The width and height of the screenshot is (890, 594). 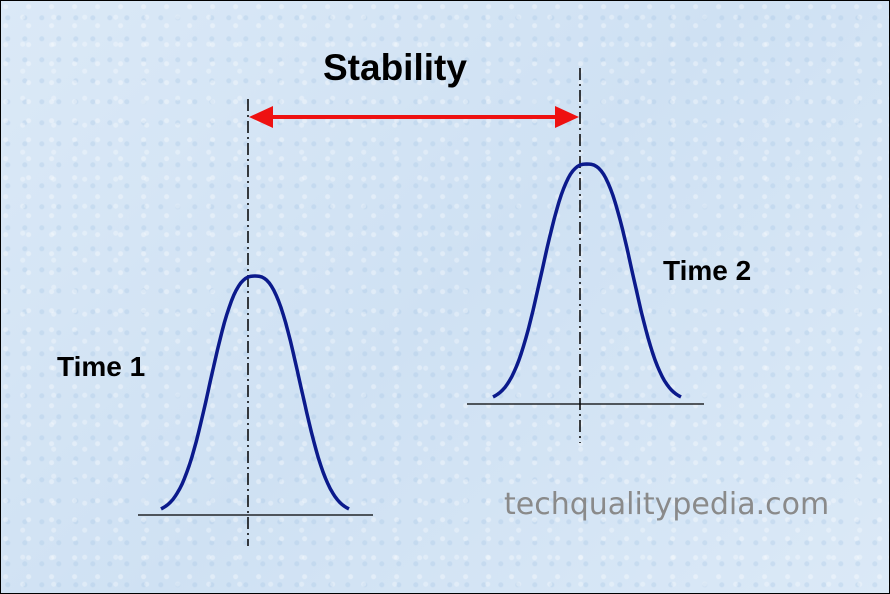 I want to click on time1-label: Time 1, so click(x=101, y=366).